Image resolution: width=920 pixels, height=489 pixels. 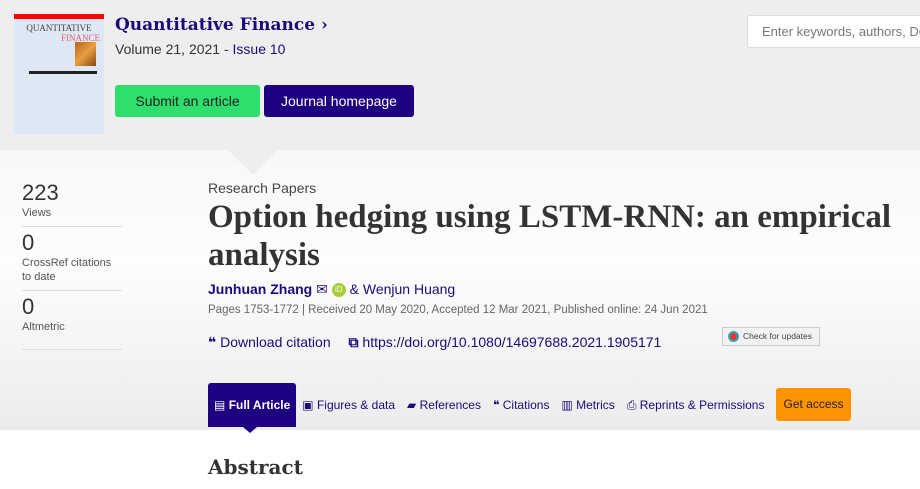 What do you see at coordinates (588, 405) in the screenshot?
I see `tab-metrics: ▥ Metrics` at bounding box center [588, 405].